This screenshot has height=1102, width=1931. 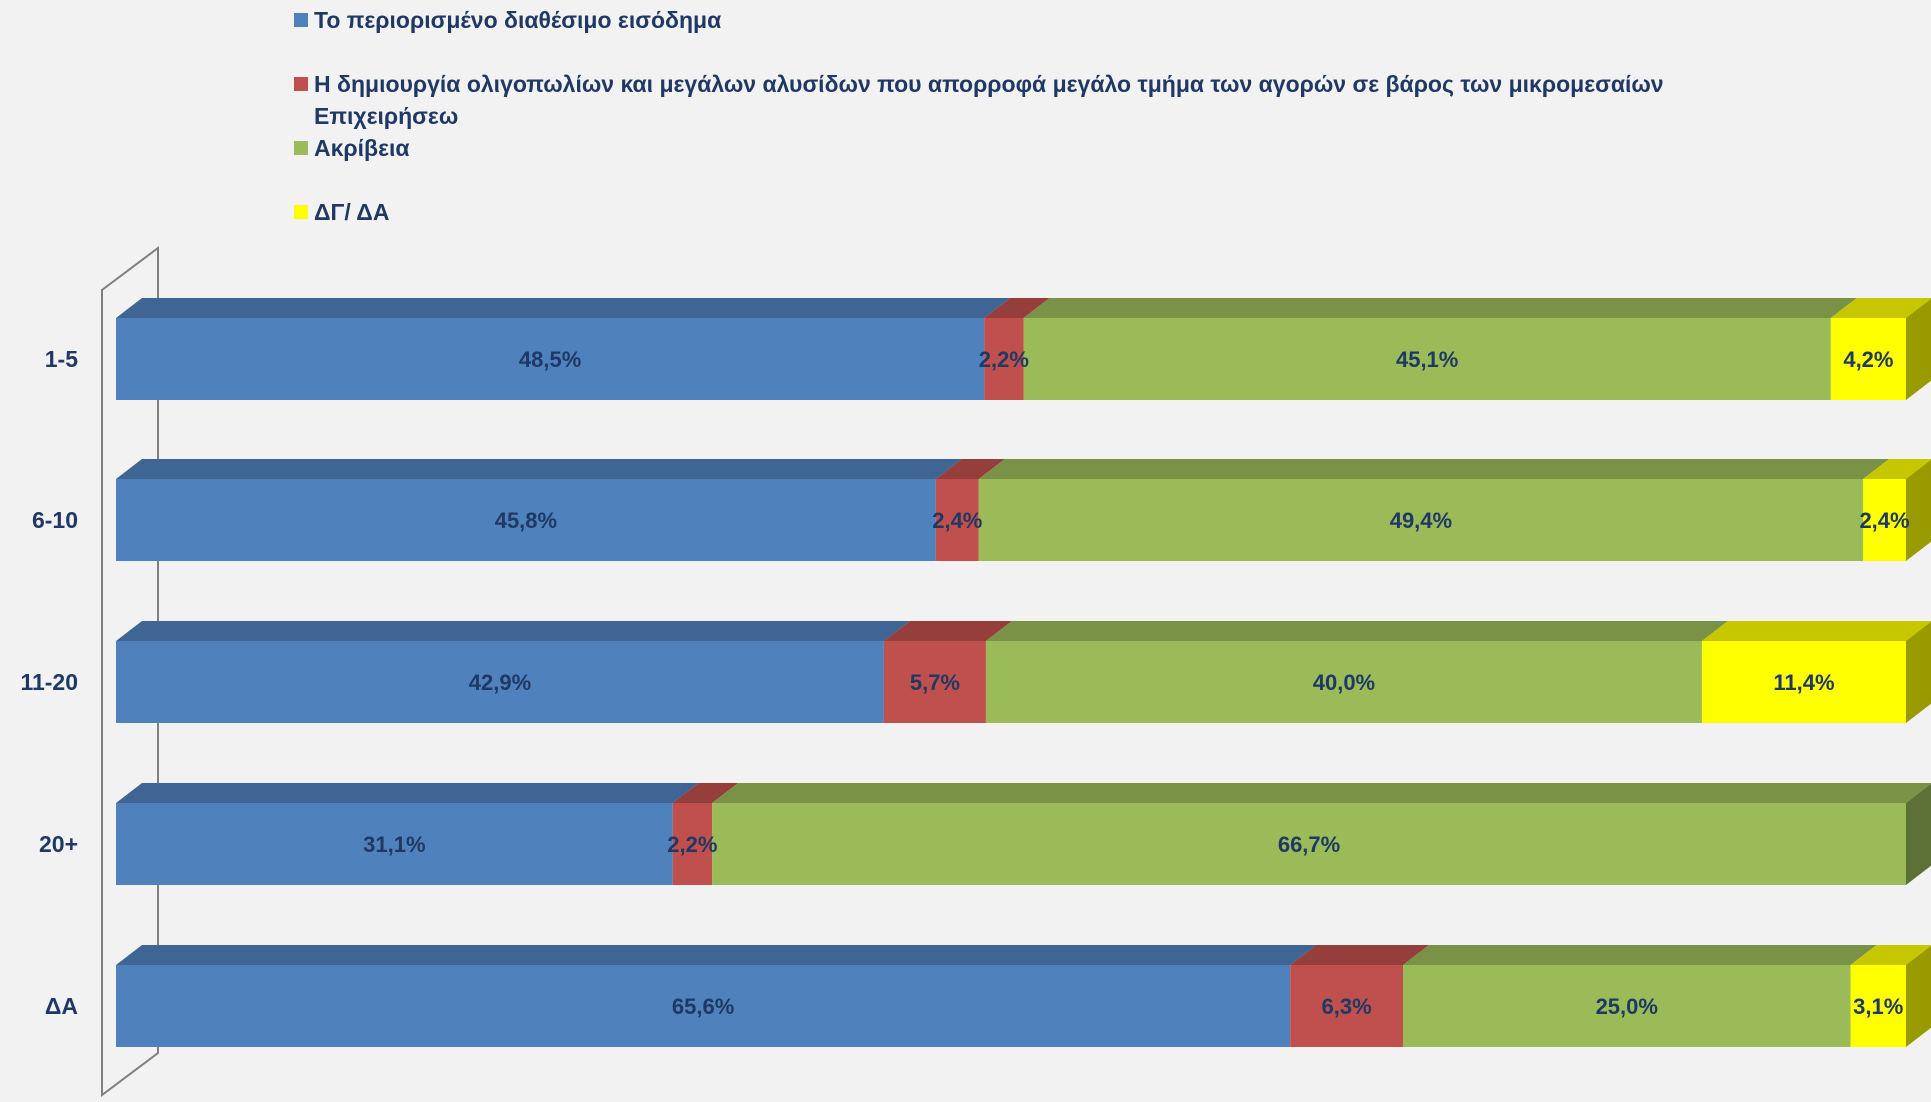 What do you see at coordinates (362, 148) in the screenshot?
I see `legend-label: Ακρίβεια` at bounding box center [362, 148].